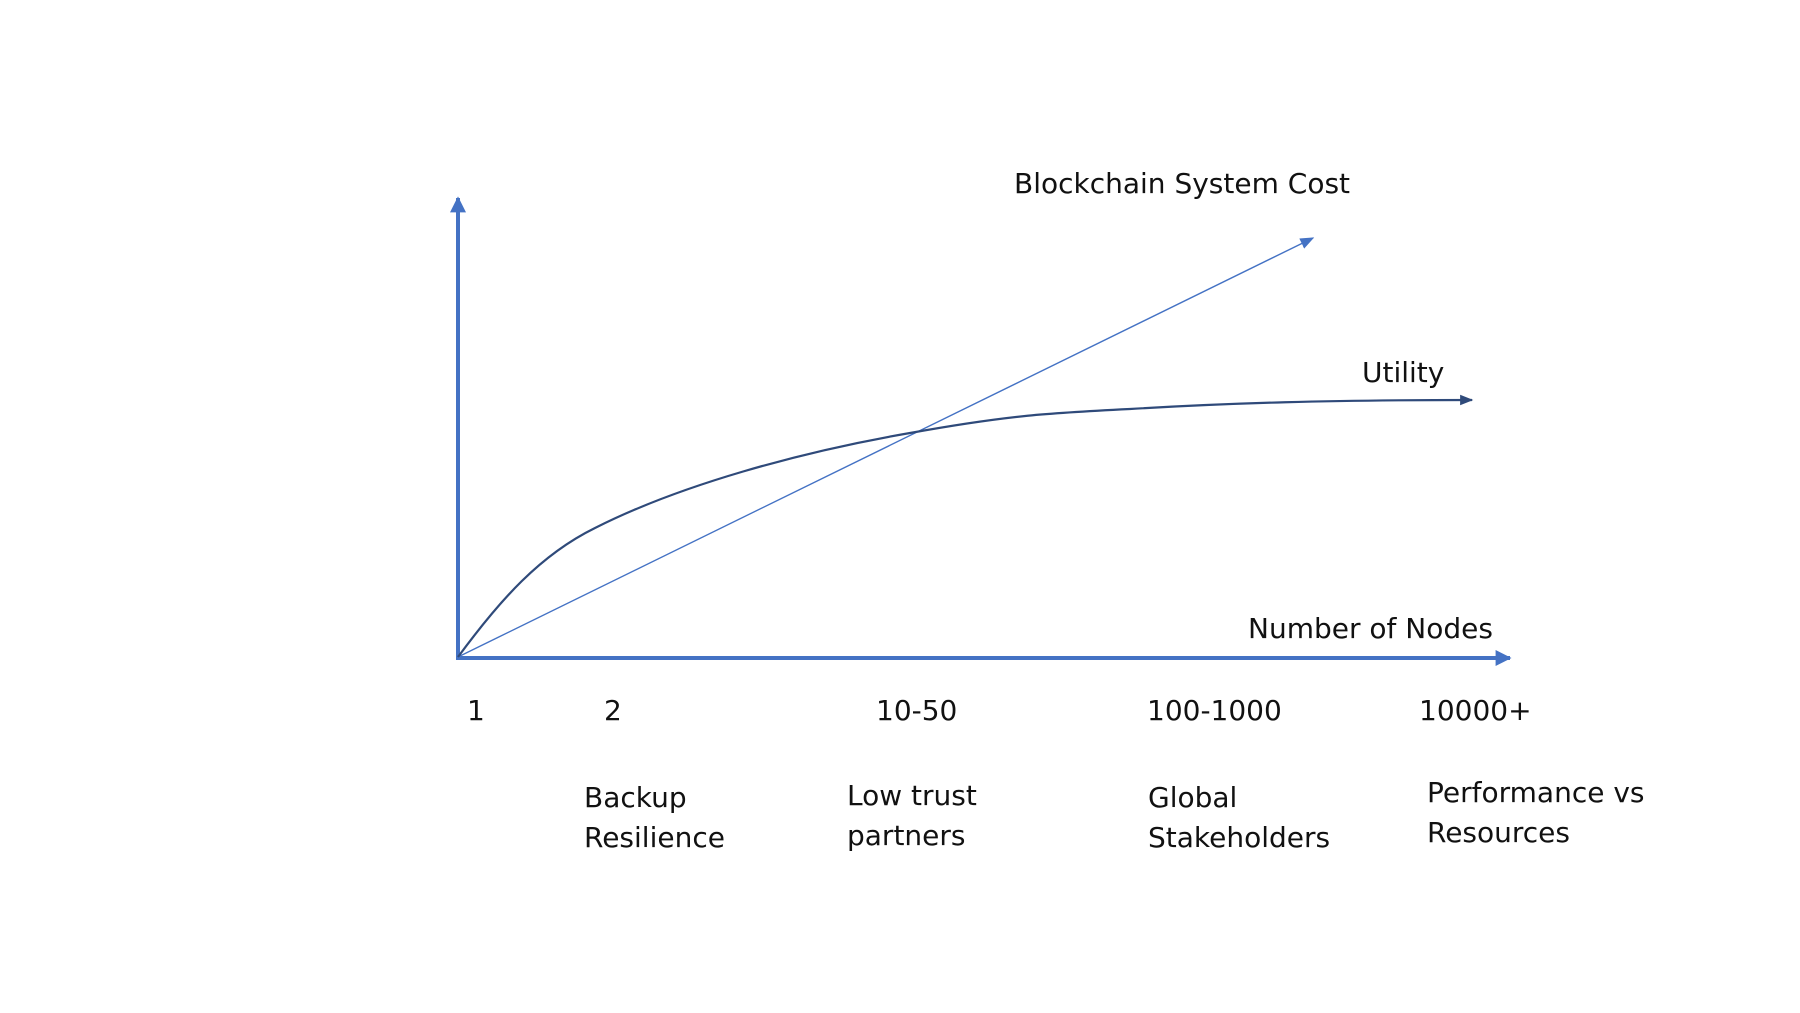 This screenshot has width=1800, height=1013. What do you see at coordinates (1536, 792) in the screenshot?
I see `description-line: Performance vs` at bounding box center [1536, 792].